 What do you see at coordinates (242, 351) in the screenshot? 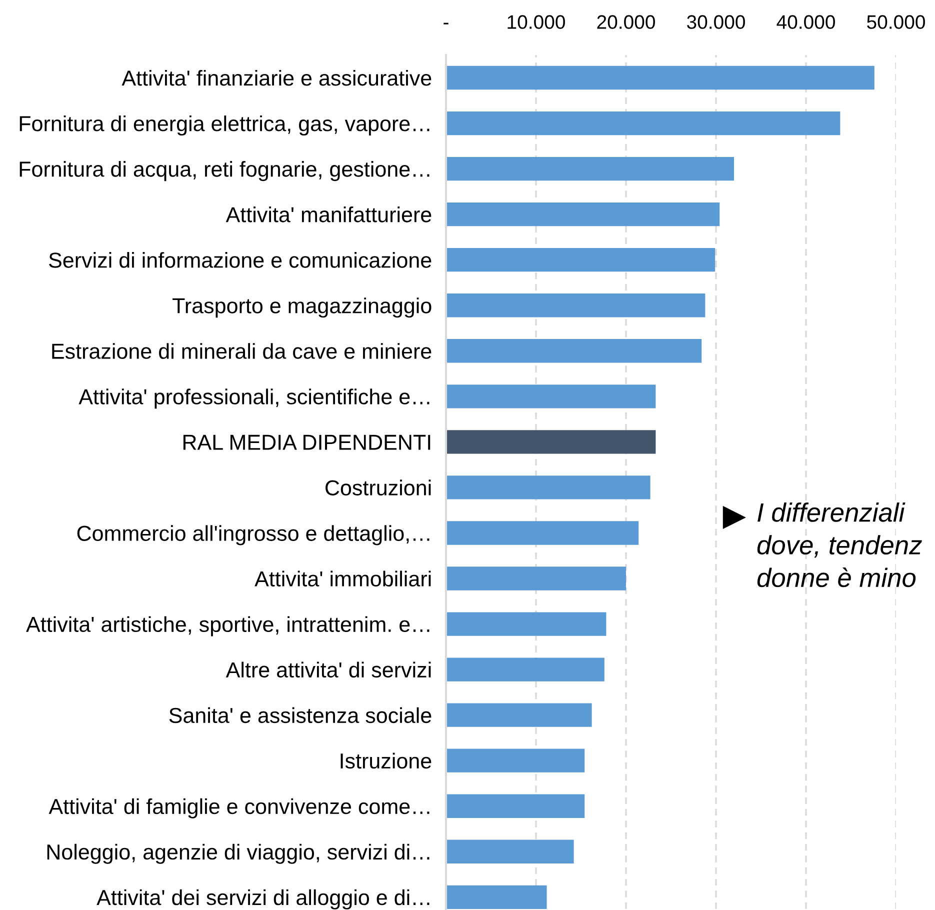
I see `y-tick-label: Estrazione di minerali da cave e miniere` at bounding box center [242, 351].